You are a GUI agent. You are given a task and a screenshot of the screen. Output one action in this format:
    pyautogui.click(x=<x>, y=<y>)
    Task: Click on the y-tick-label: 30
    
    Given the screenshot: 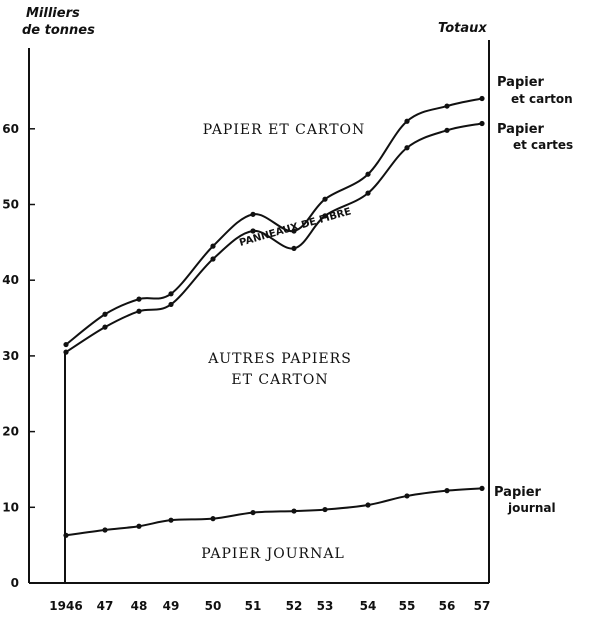 What is the action you would take?
    pyautogui.click(x=10, y=356)
    